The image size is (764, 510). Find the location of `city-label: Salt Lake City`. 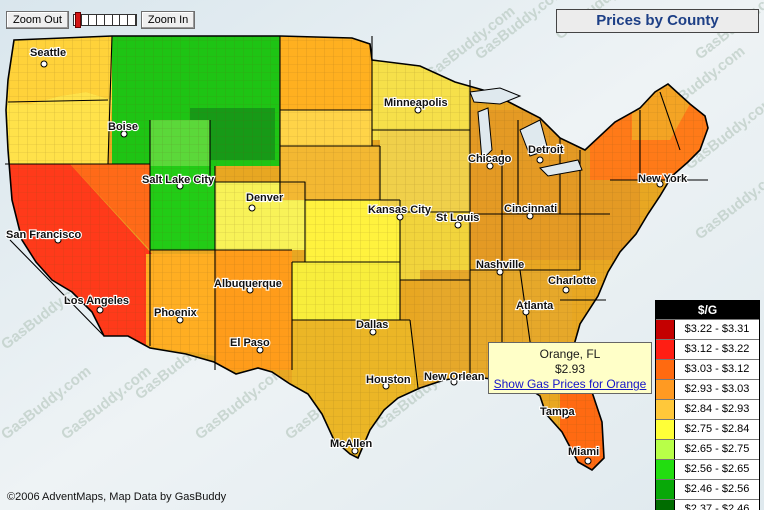

city-label: Salt Lake City is located at coordinates (178, 180).